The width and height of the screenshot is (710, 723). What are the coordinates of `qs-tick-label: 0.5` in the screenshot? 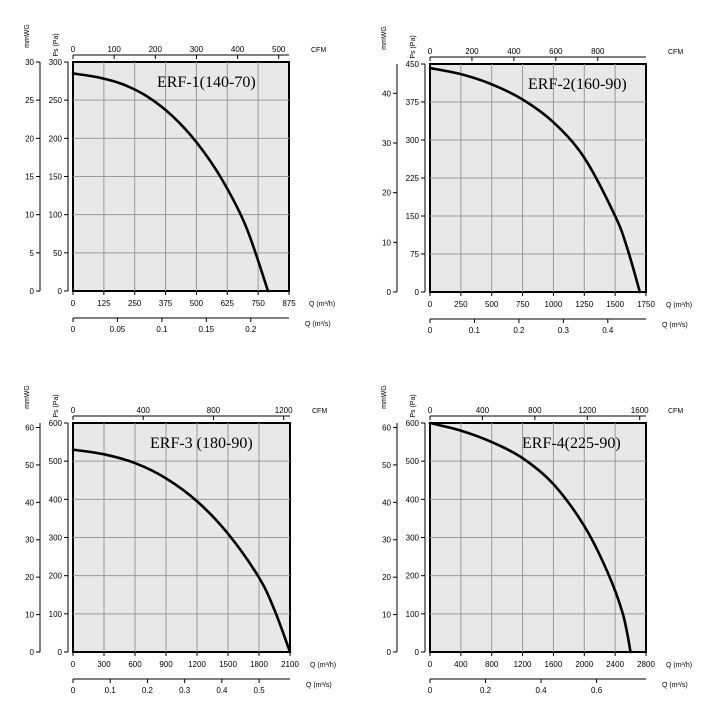 It's located at (260, 690).